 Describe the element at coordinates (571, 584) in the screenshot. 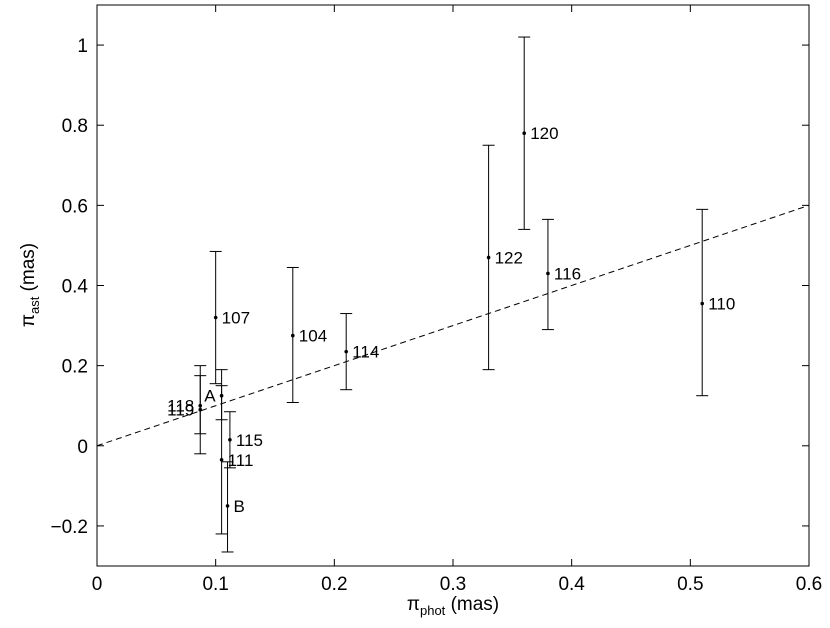

I see `x-tick-label: 0.4` at that location.